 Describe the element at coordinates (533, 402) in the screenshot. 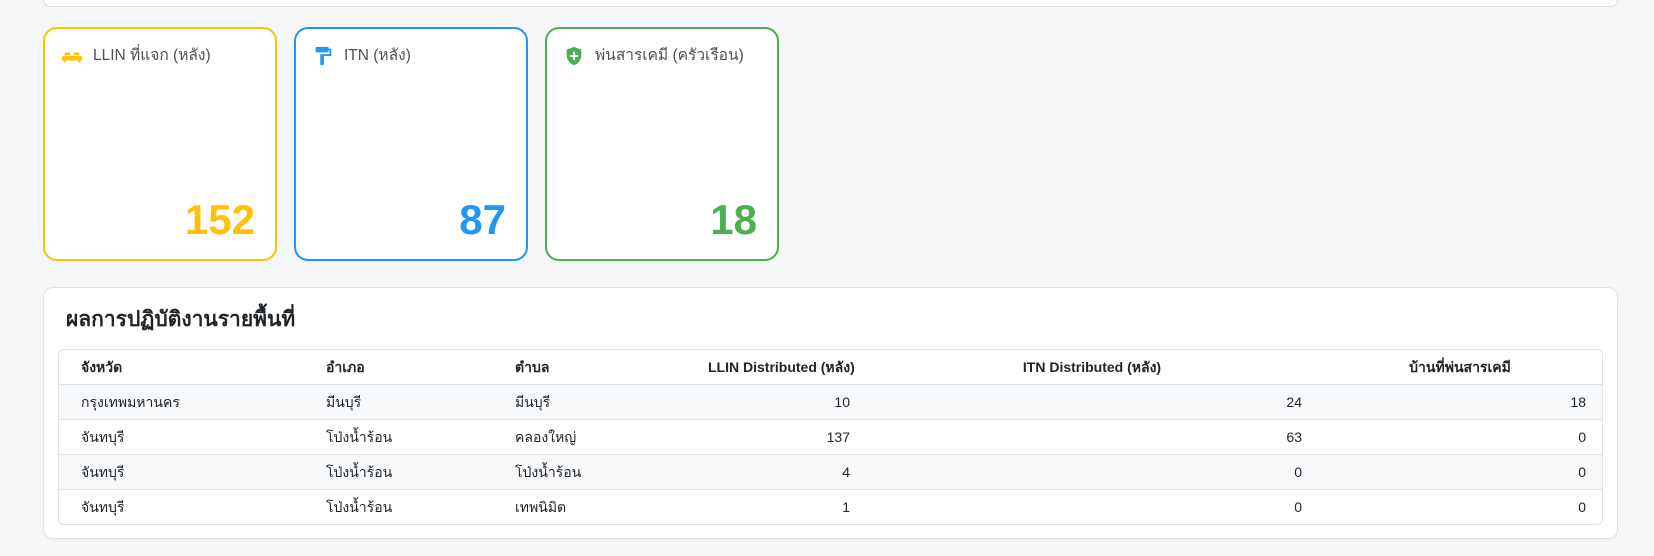

I see `cell-subdistrict: มีนบุรี` at that location.